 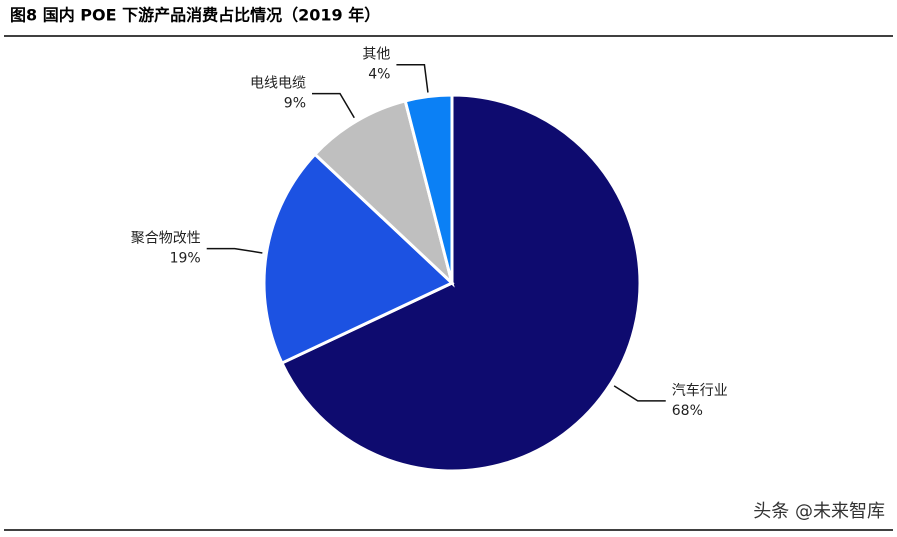 I want to click on slice-label: 电线电缆, so click(x=278, y=84).